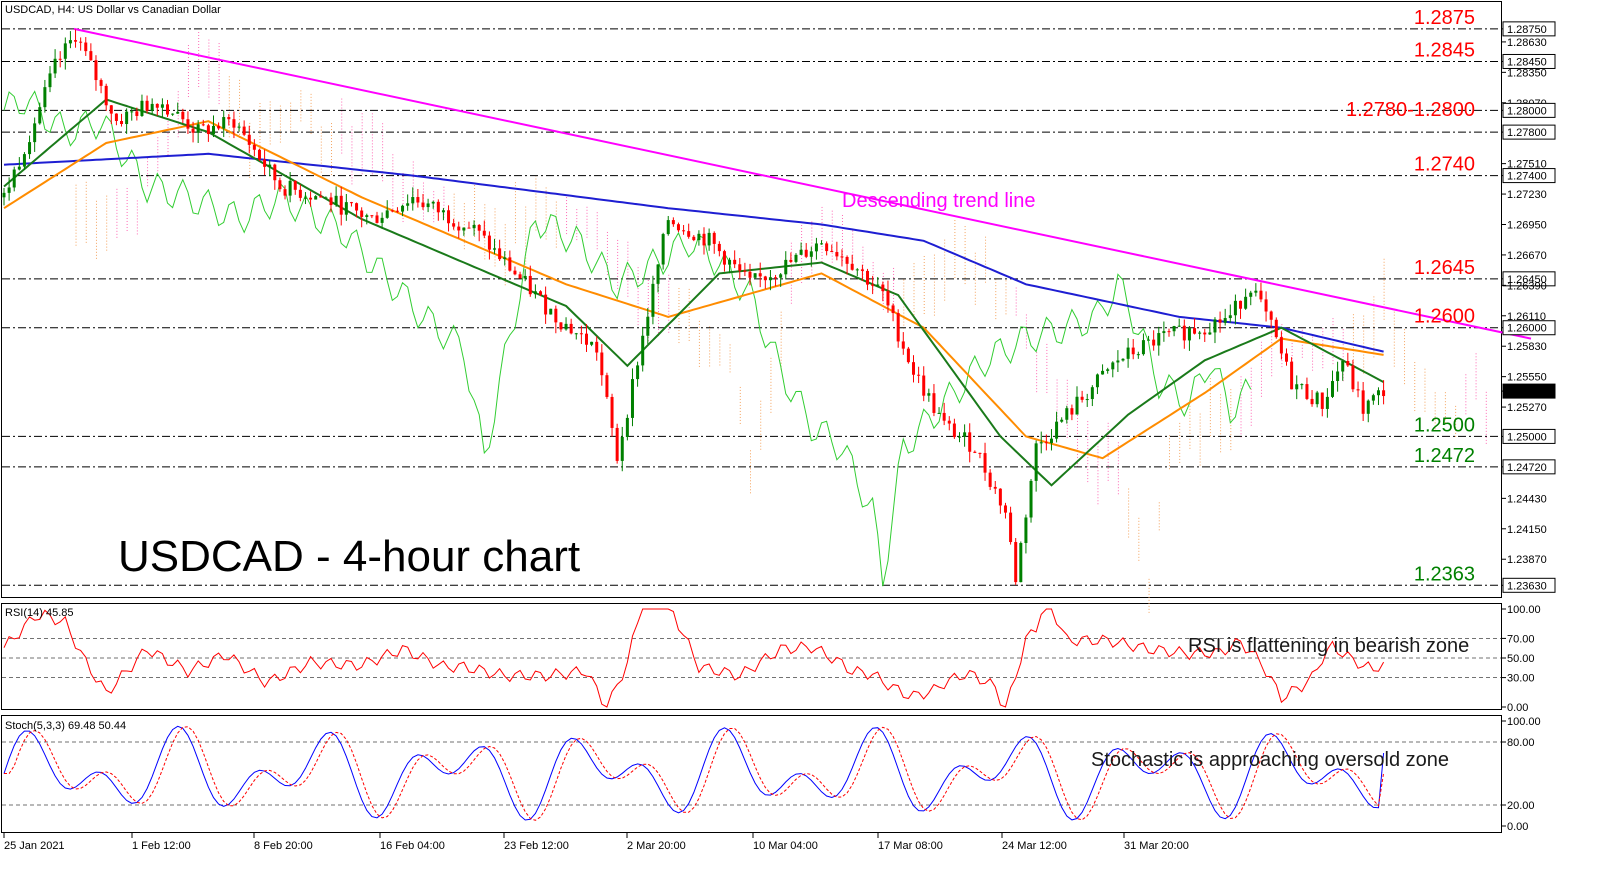  What do you see at coordinates (1529, 585) in the screenshot?
I see `price-box` at bounding box center [1529, 585].